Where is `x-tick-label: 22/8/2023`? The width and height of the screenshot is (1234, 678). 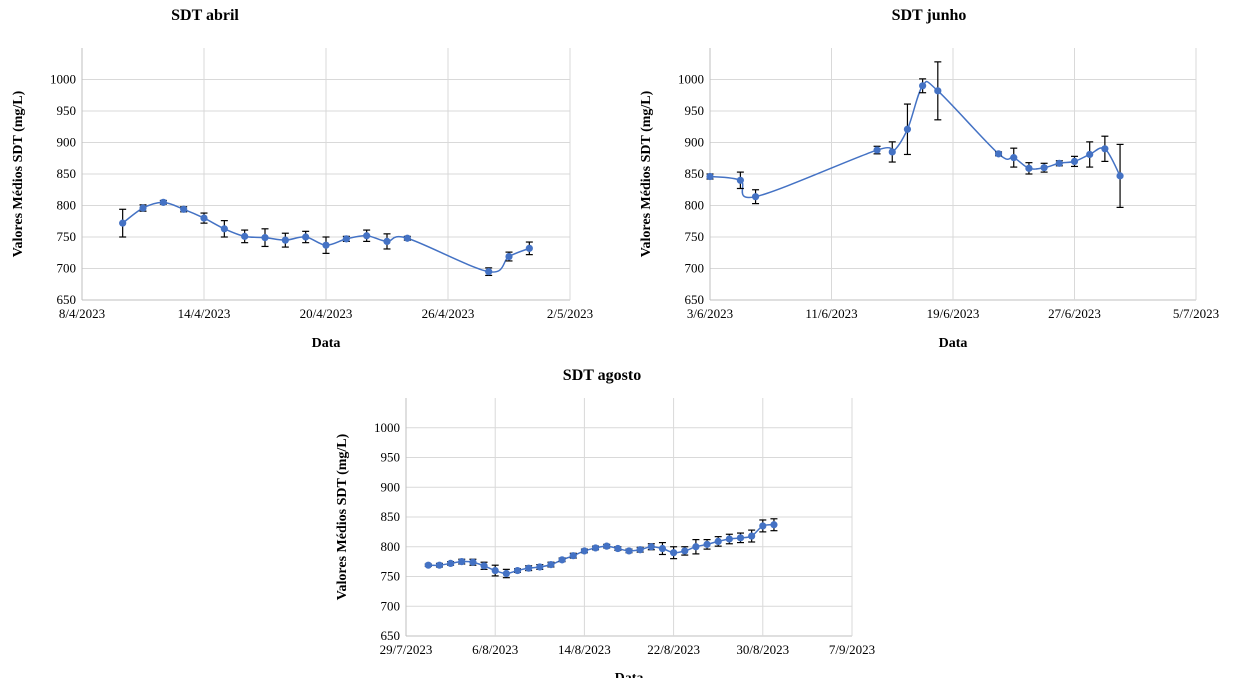 x-tick-label: 22/8/2023 is located at coordinates (673, 649).